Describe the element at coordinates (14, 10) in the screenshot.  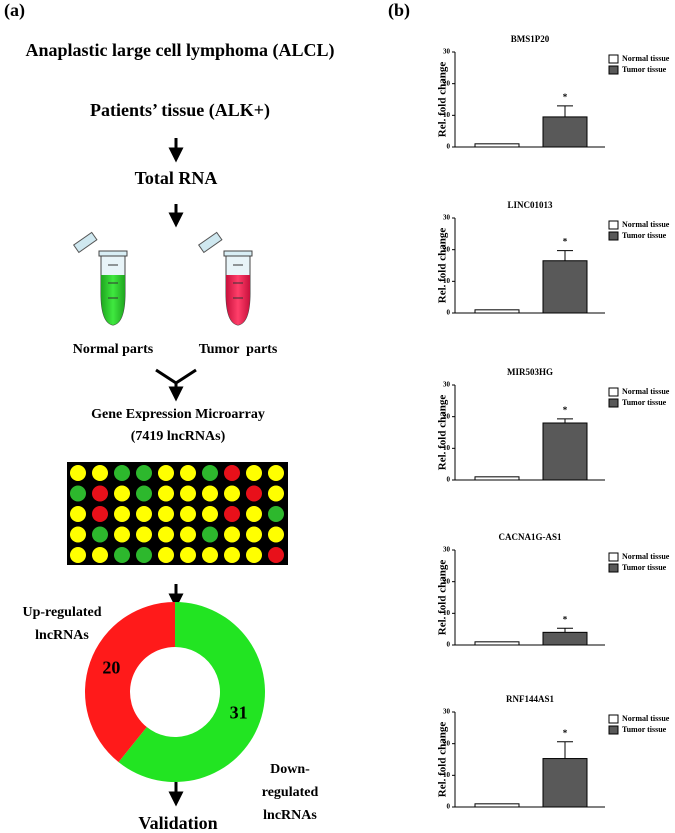
I see `panel-label: (a)` at that location.